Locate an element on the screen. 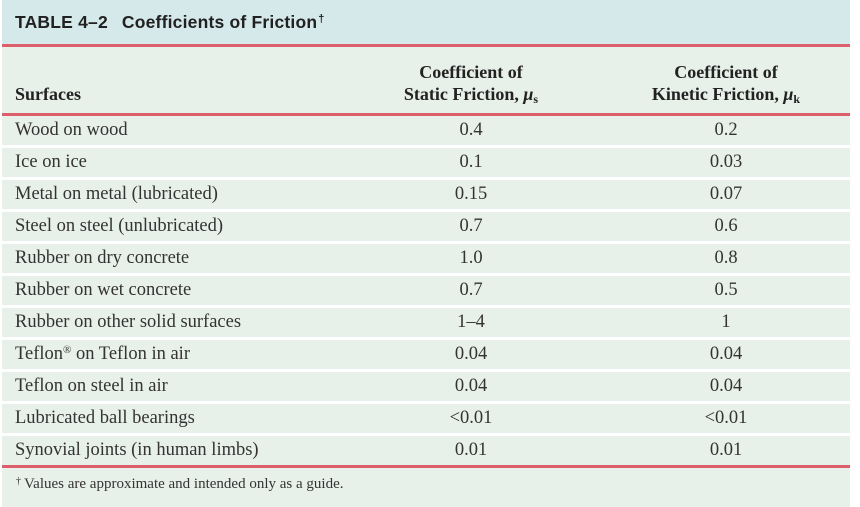  surface-name-rest: on Teflon in air is located at coordinates (130, 353).